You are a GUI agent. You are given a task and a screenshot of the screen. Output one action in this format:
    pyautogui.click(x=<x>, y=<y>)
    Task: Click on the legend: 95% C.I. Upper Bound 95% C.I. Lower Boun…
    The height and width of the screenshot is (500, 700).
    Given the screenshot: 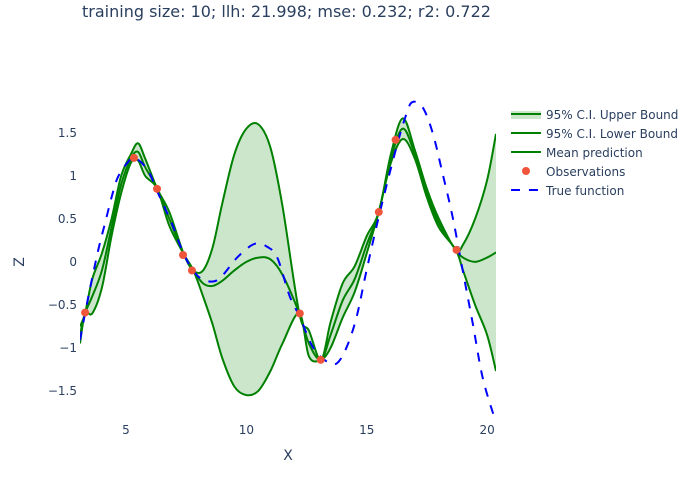 What is the action you would take?
    pyautogui.click(x=594, y=153)
    